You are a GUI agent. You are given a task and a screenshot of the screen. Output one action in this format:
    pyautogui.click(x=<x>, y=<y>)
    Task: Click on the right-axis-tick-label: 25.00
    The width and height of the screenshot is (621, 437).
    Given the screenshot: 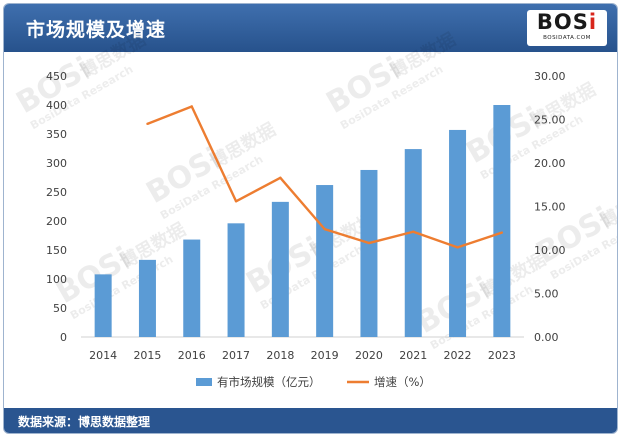 What is the action you would take?
    pyautogui.click(x=550, y=120)
    